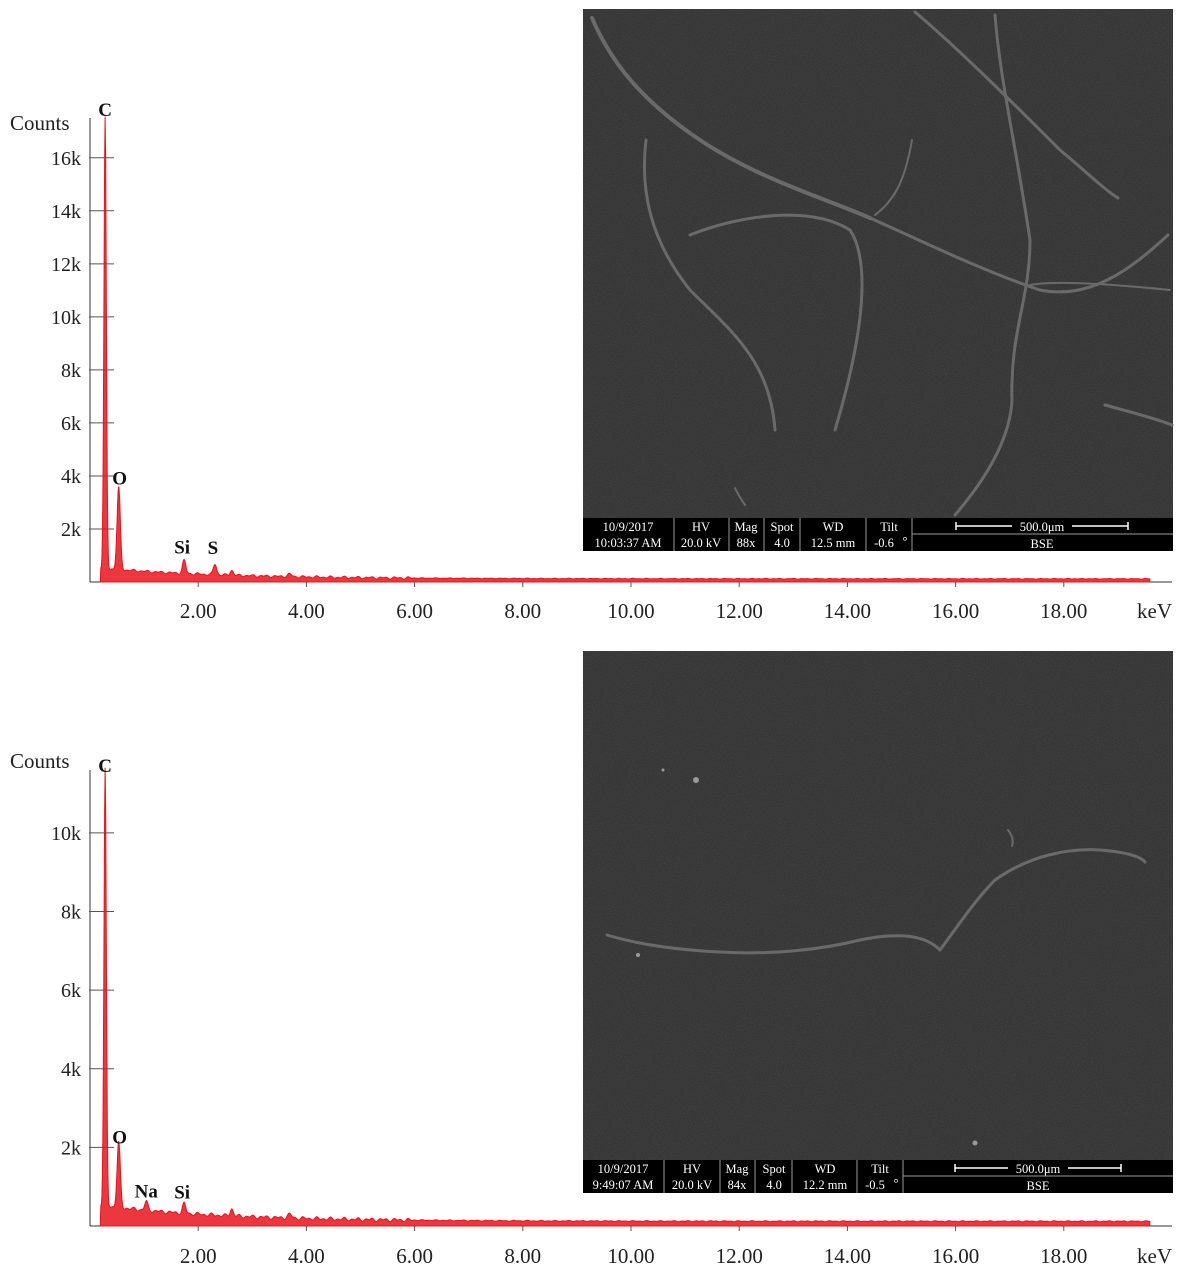  I want to click on sem-1-hv-label: HV, so click(701, 527).